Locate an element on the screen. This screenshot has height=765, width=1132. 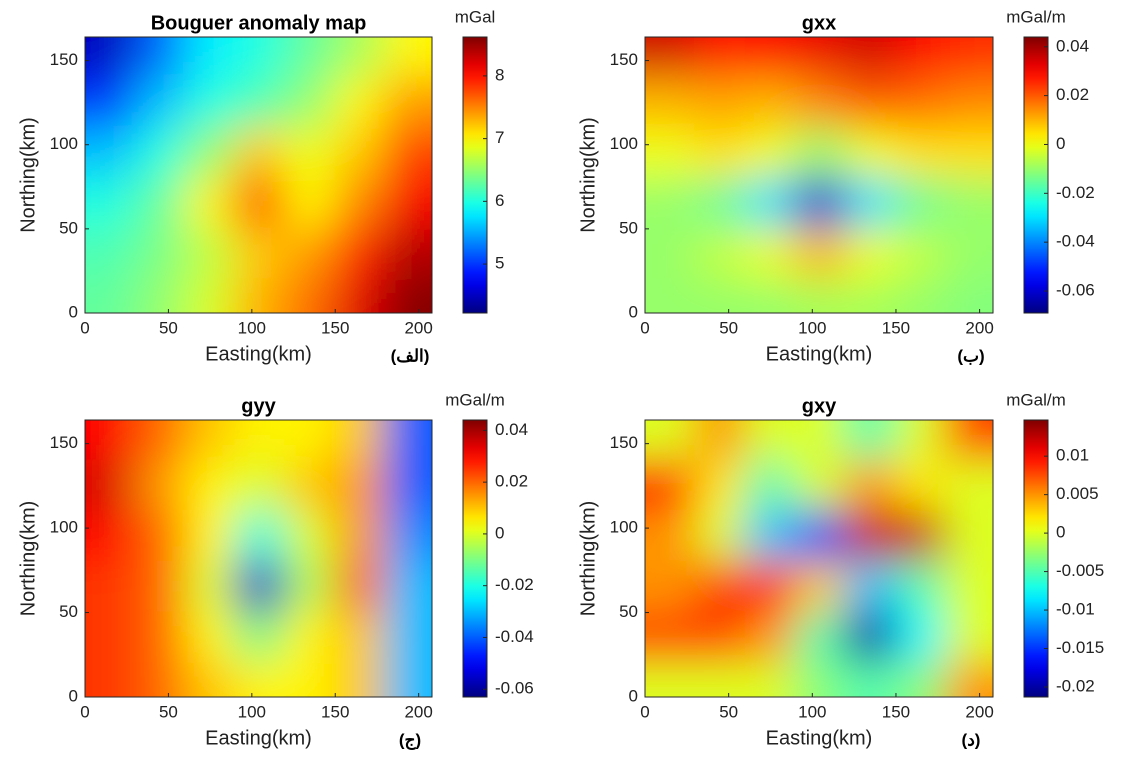
heatmap is located at coordinates (258, 558).